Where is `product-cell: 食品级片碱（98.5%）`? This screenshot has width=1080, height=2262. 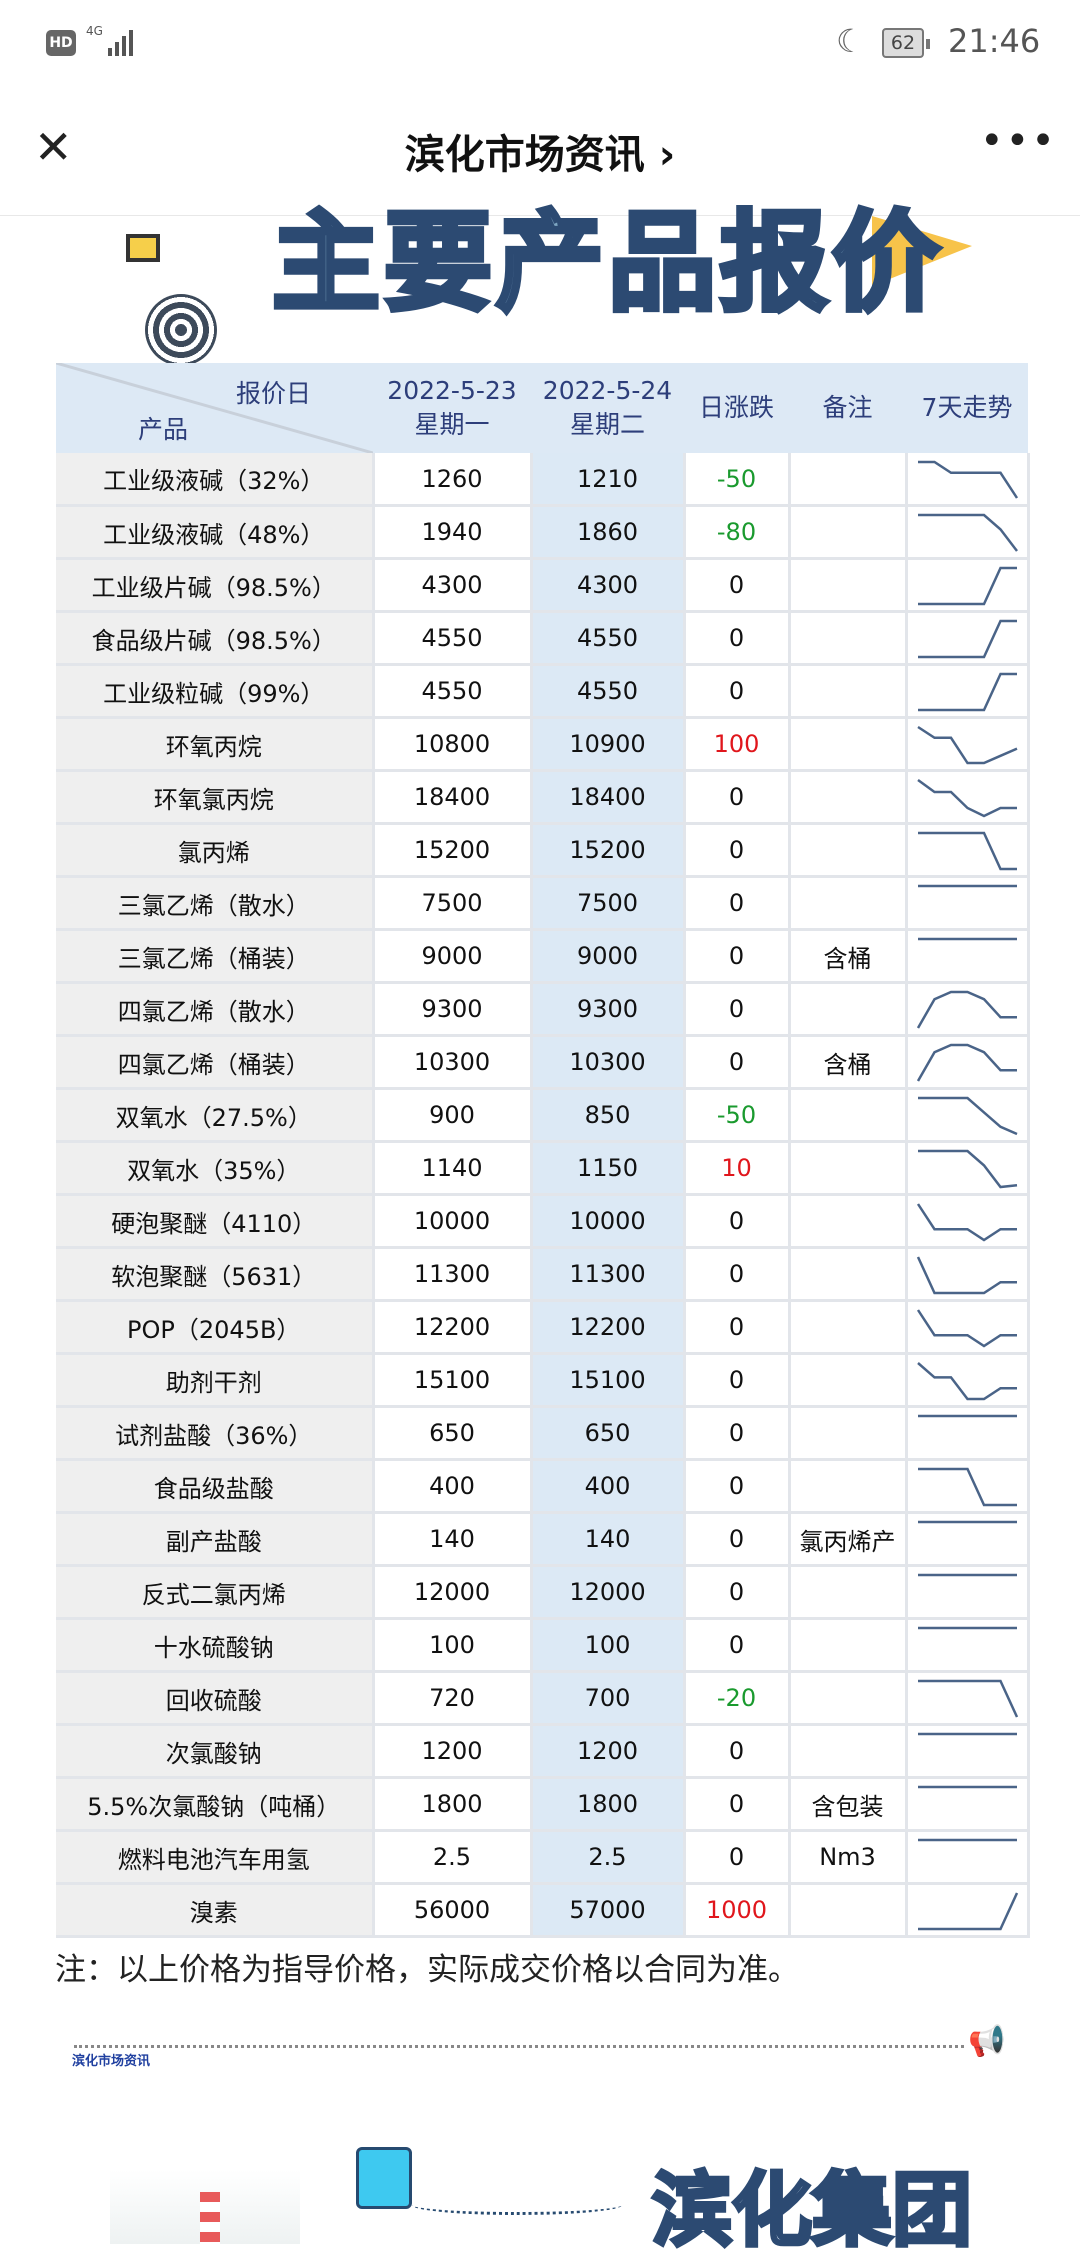 product-cell: 食品级片碱（98.5%） is located at coordinates (215, 639).